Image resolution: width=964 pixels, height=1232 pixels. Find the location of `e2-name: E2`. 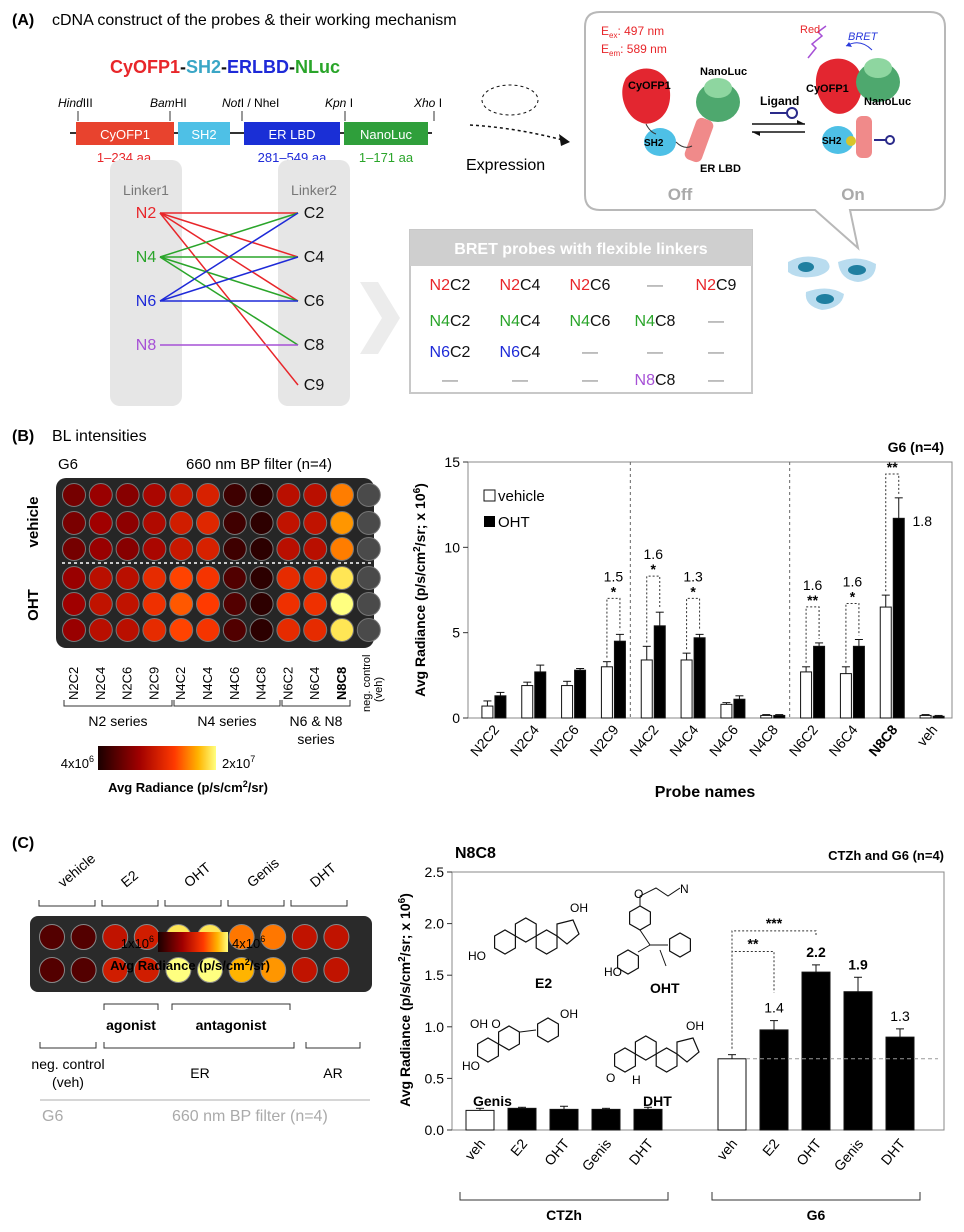

e2-name: E2 is located at coordinates (543, 983).